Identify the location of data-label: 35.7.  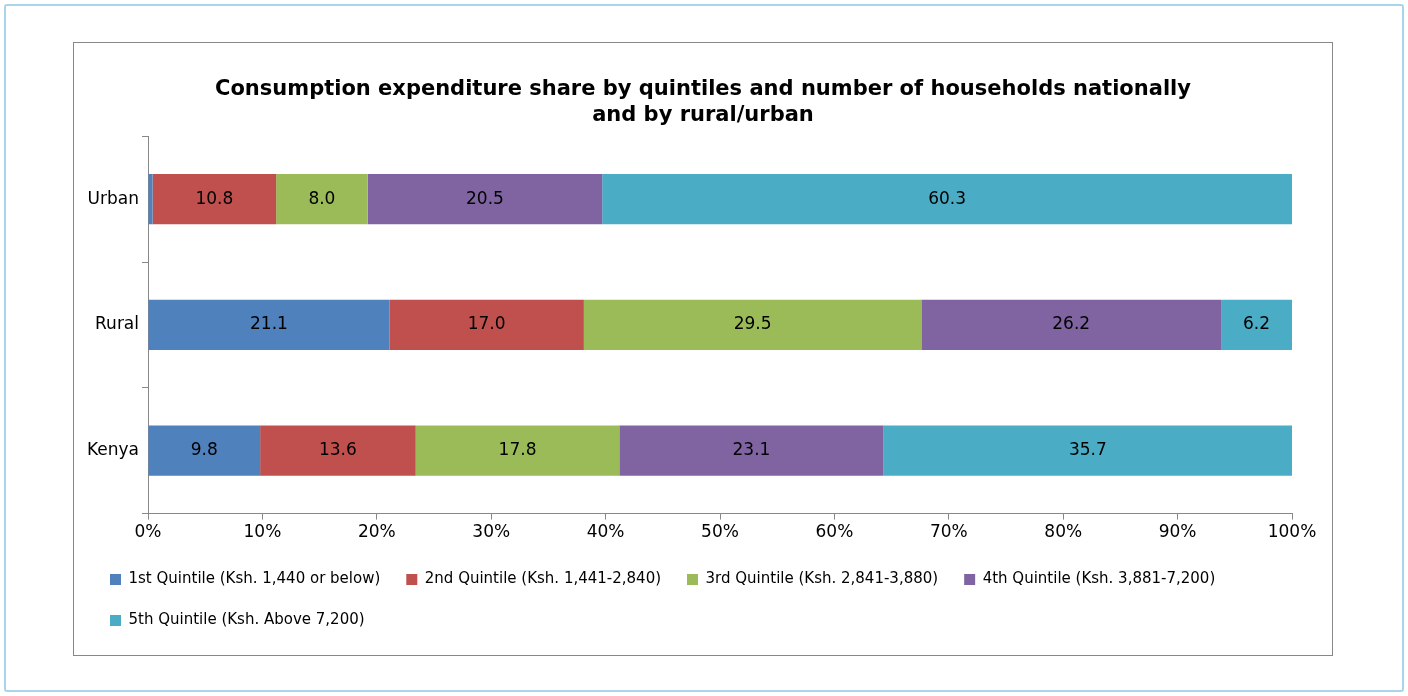
(1087, 449).